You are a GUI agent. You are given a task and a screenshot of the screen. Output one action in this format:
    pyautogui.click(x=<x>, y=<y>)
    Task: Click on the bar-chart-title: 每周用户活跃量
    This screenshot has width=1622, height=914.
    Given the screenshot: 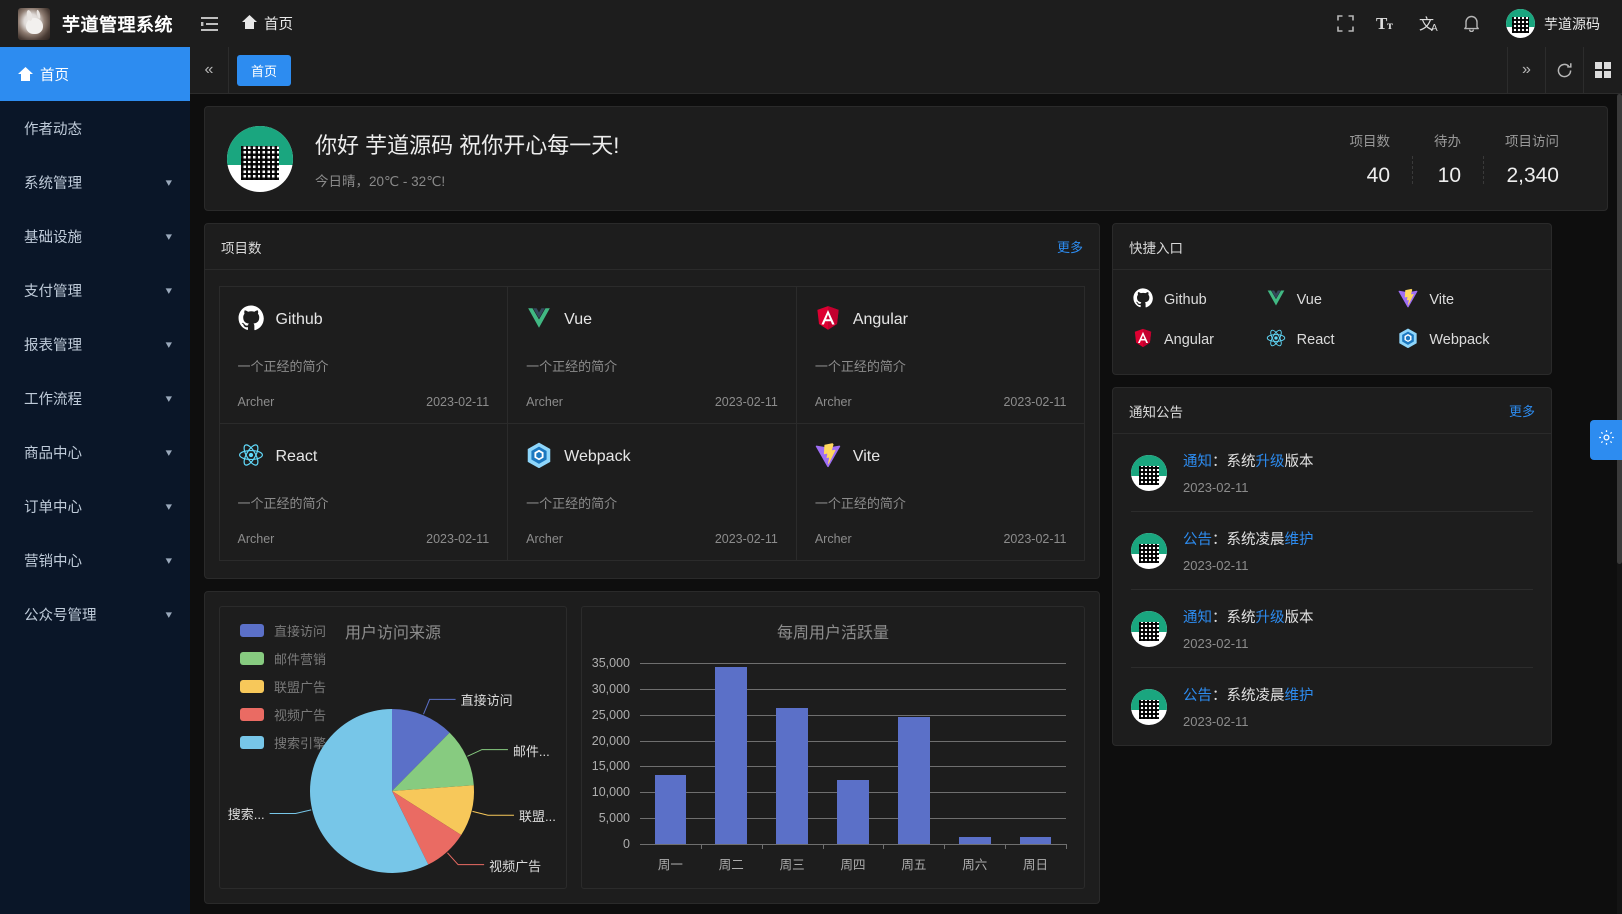 What is the action you would take?
    pyautogui.click(x=832, y=633)
    